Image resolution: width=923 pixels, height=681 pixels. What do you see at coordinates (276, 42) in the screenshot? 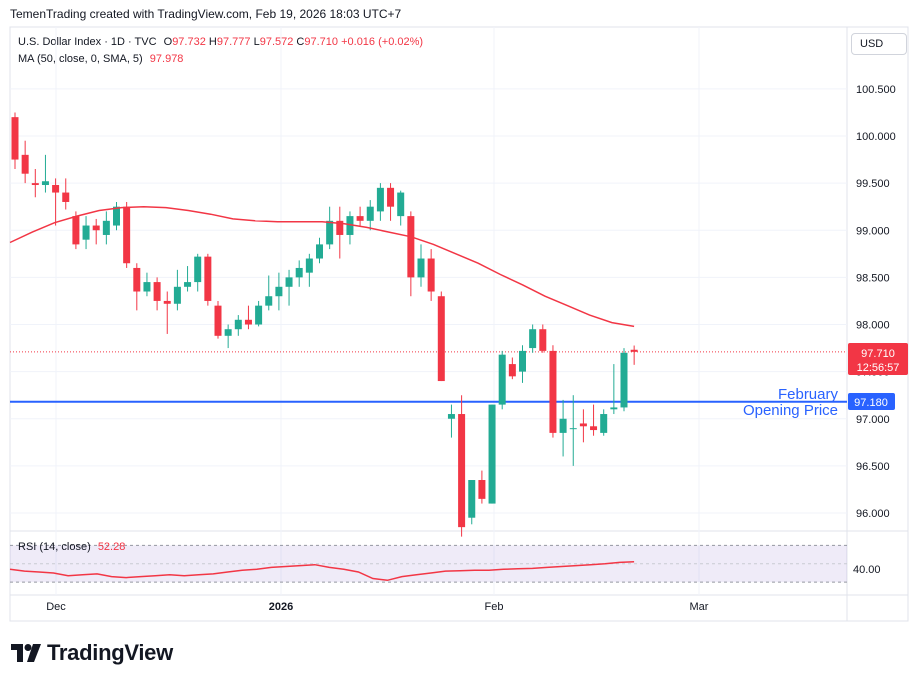
I see `low-value: 97.572` at bounding box center [276, 42].